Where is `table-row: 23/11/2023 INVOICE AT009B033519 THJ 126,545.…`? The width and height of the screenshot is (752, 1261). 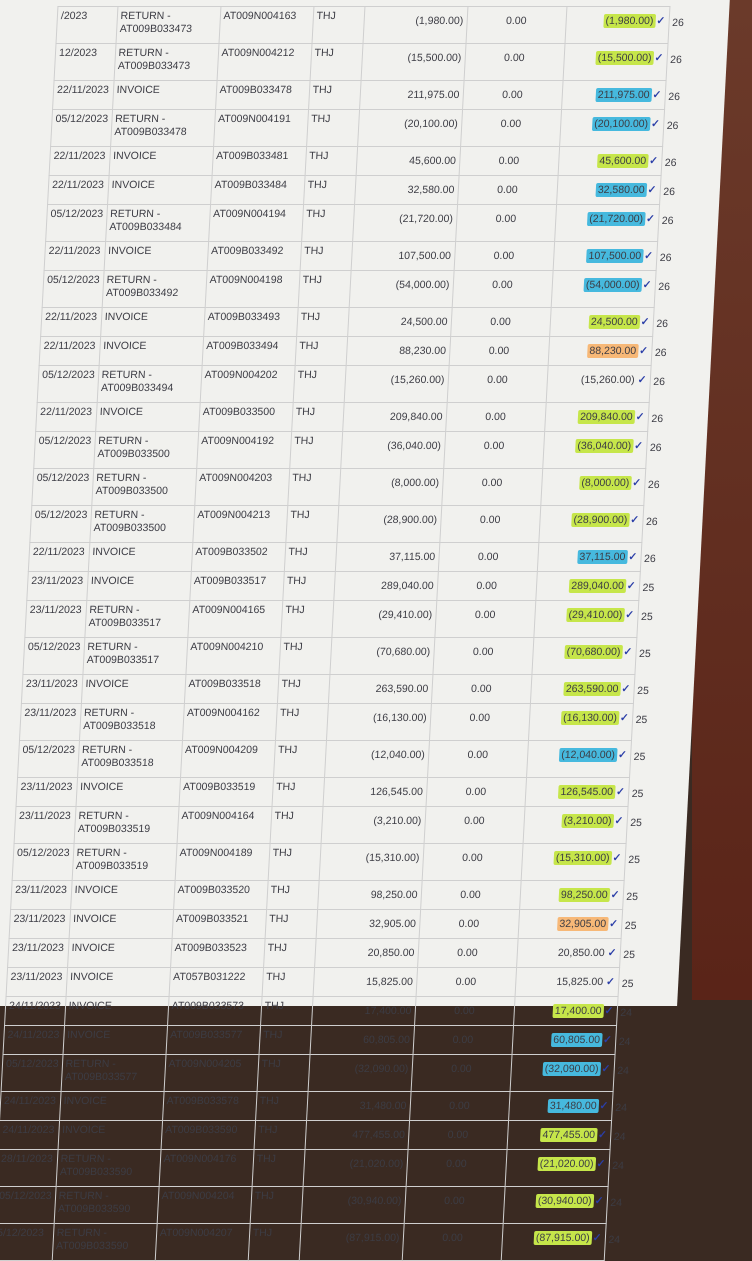
table-row: 23/11/2023 INVOICE AT009B033519 THJ 126,545.… is located at coordinates (335, 792).